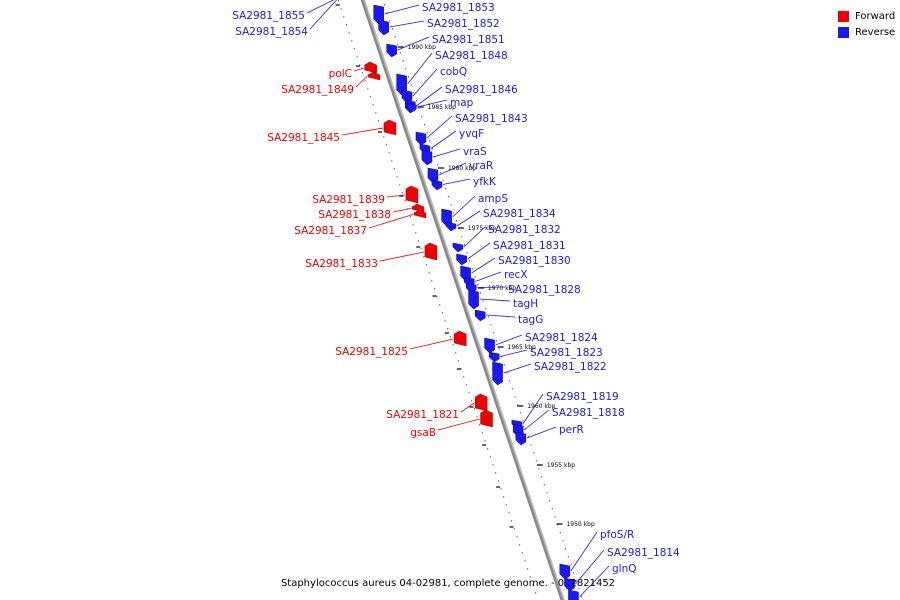 The image size is (900, 600). Describe the element at coordinates (471, 56) in the screenshot. I see `reverse-gene-label: SA2981_1848` at that location.